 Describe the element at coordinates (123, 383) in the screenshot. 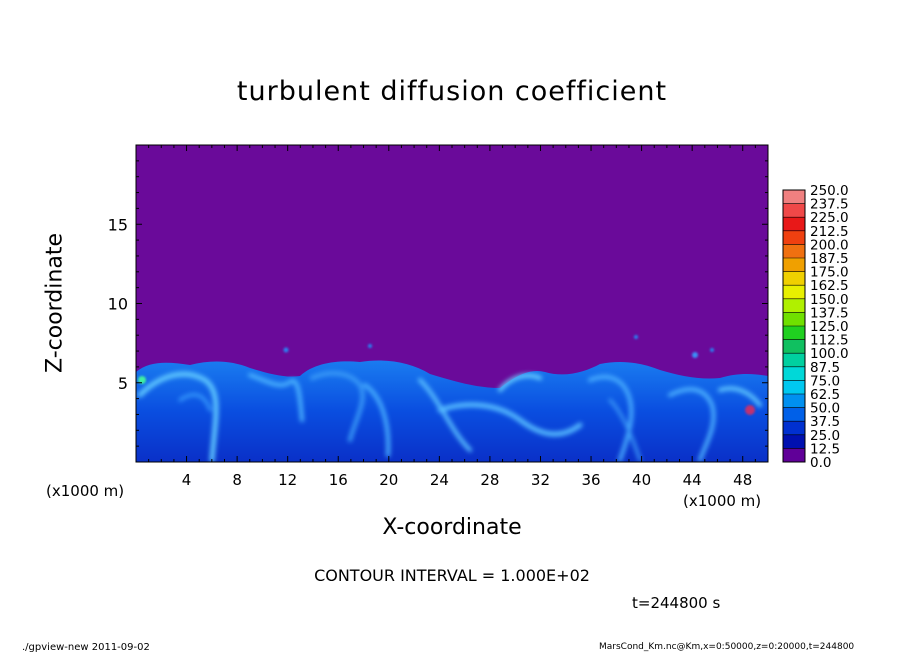

I see `y-tick-label: 5` at that location.